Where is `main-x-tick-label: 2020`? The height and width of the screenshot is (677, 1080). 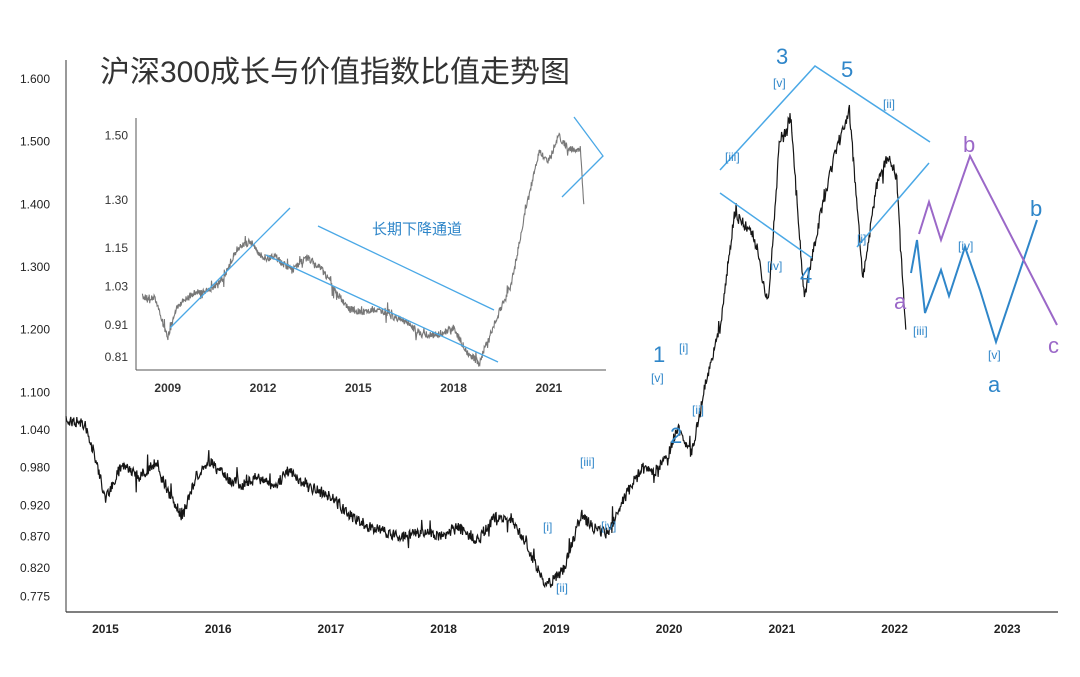 main-x-tick-label: 2020 is located at coordinates (669, 629).